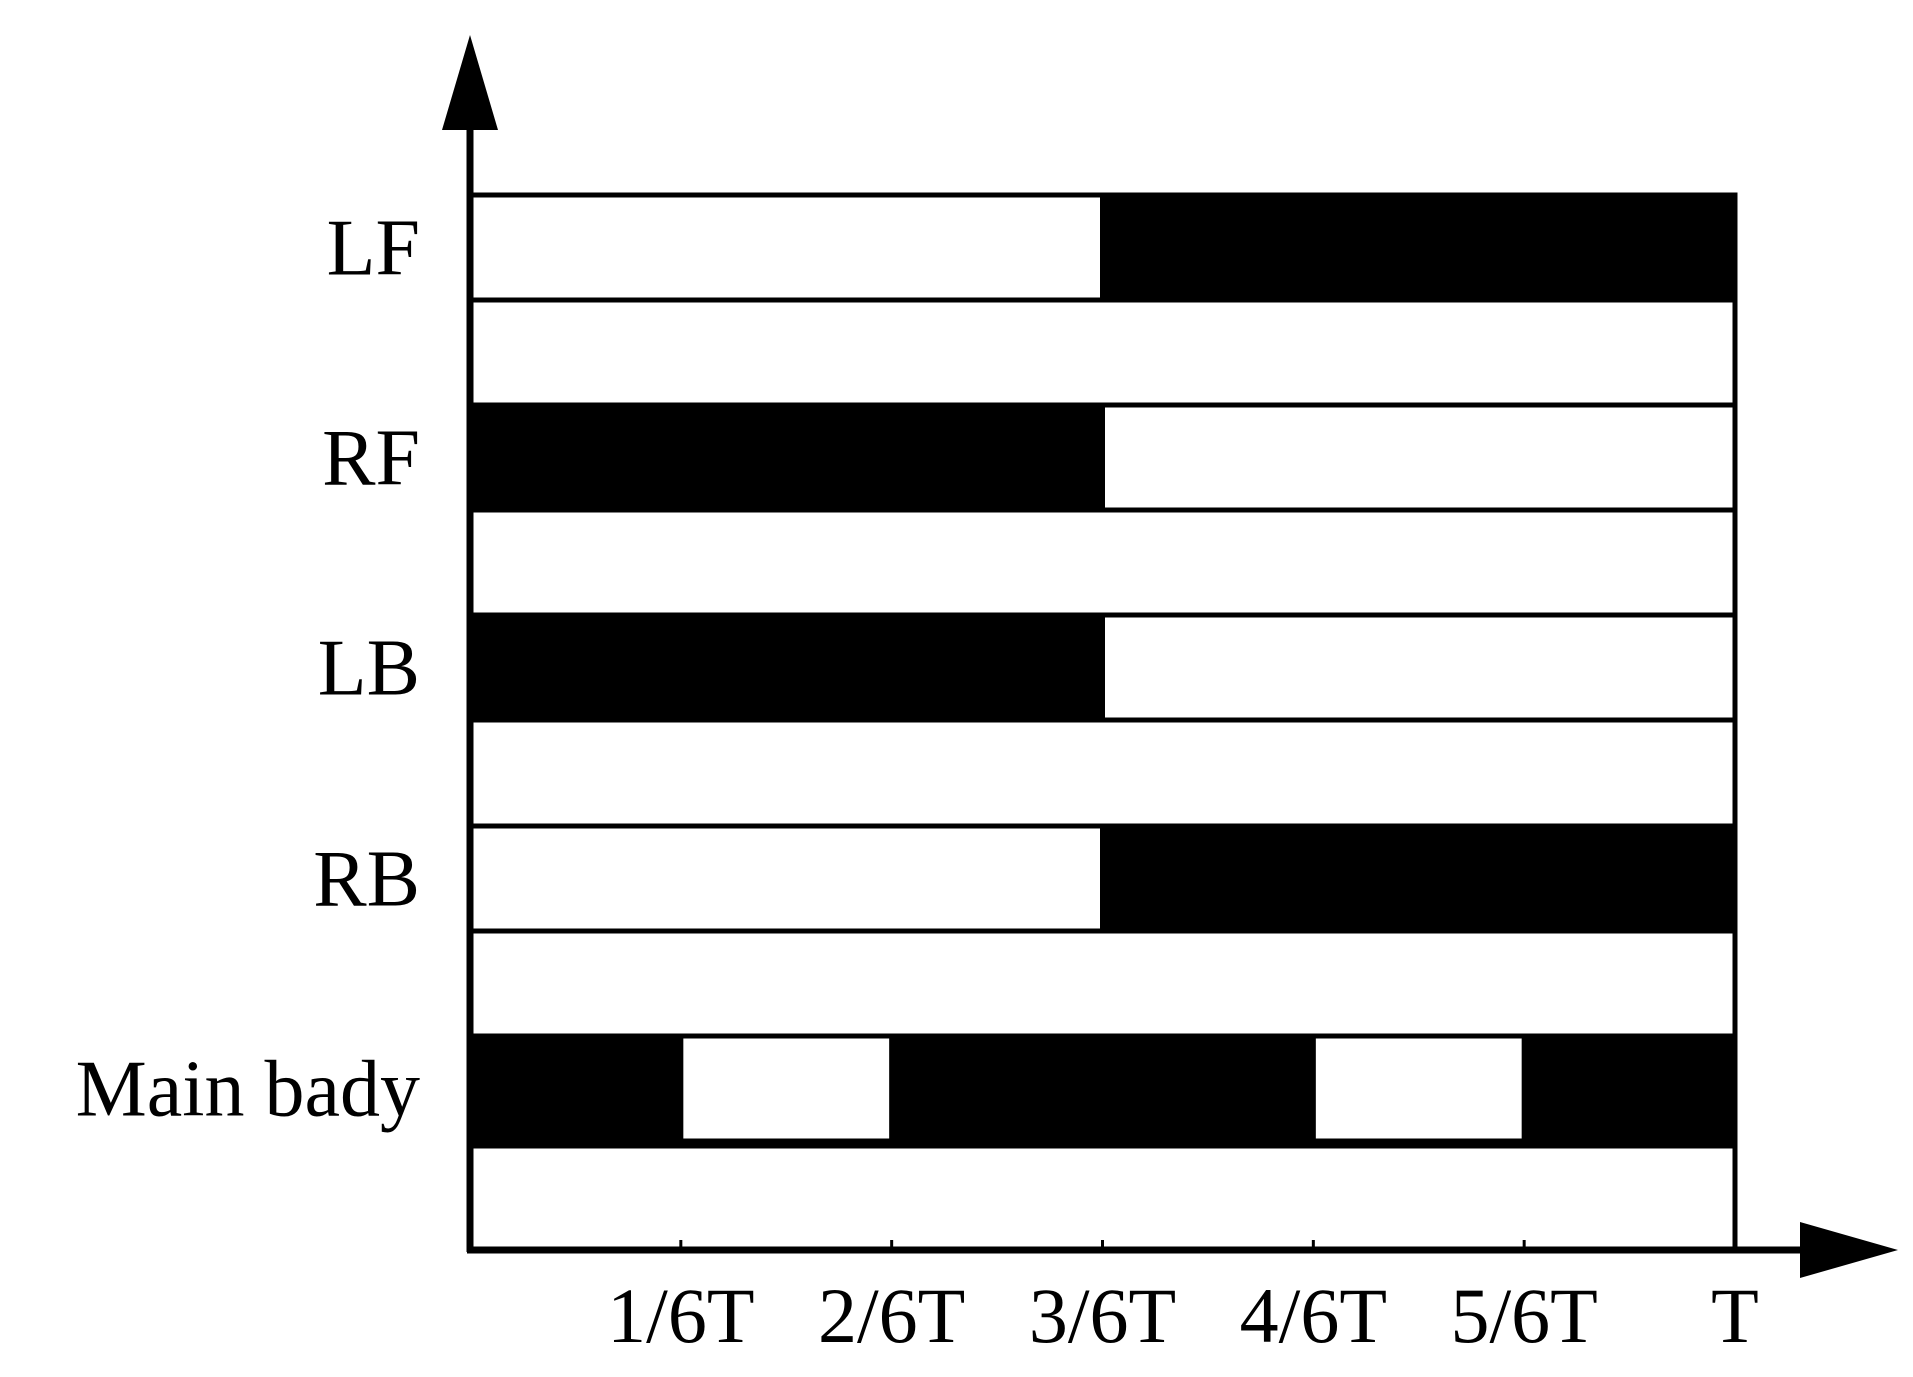 Image resolution: width=1913 pixels, height=1377 pixels. I want to click on x-tick-label-4: 4/6T, so click(1313, 1315).